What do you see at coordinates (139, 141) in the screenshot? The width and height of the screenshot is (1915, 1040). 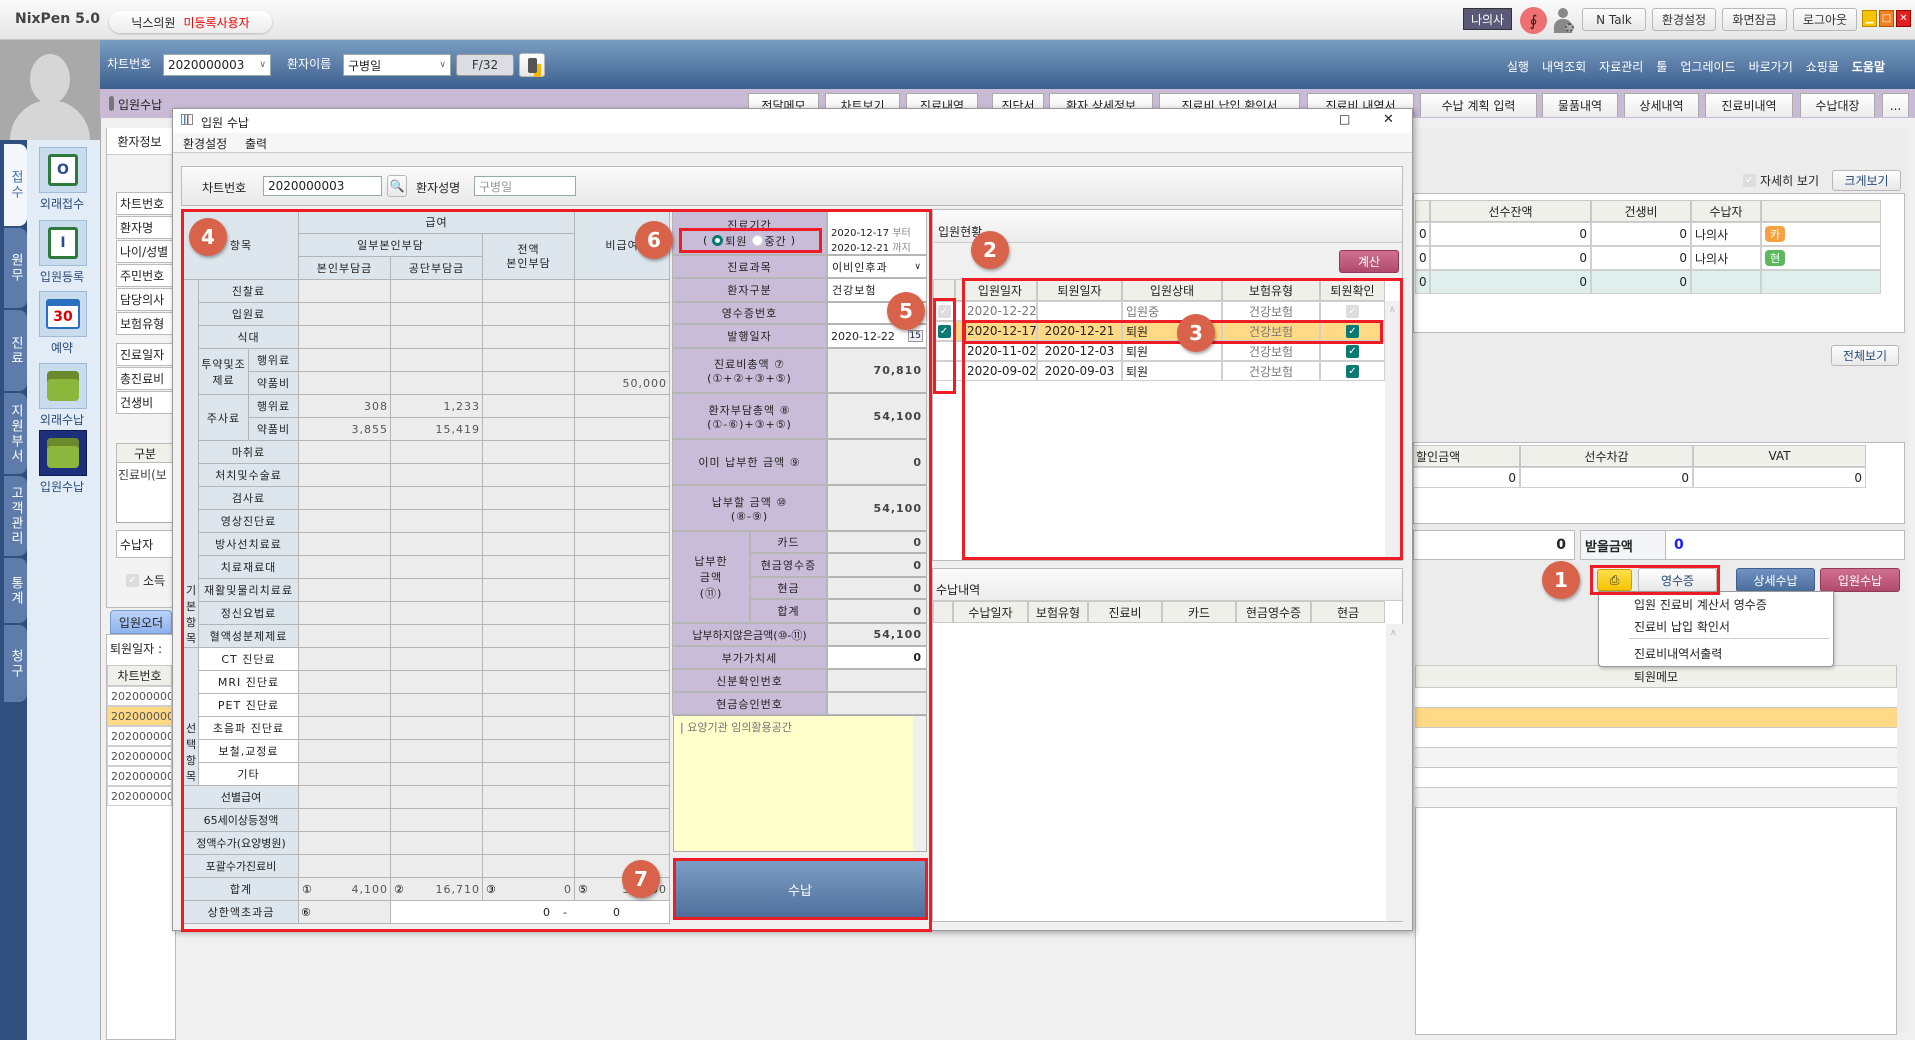 I see `tab-patient-info: 환자정보` at bounding box center [139, 141].